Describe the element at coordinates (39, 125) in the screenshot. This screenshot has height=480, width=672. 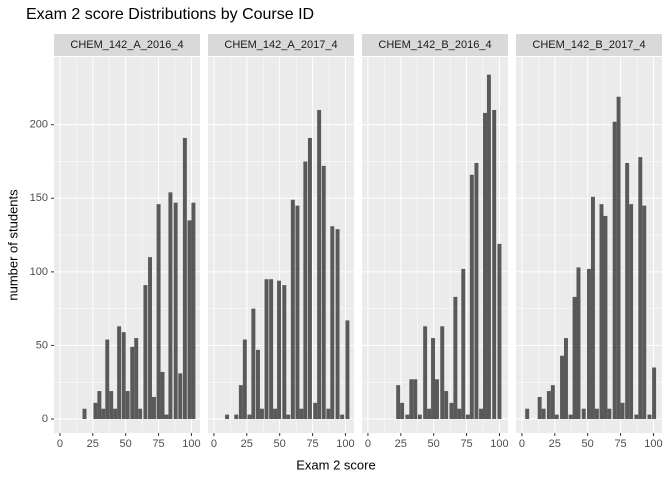
I see `y-tick-label: 200` at that location.